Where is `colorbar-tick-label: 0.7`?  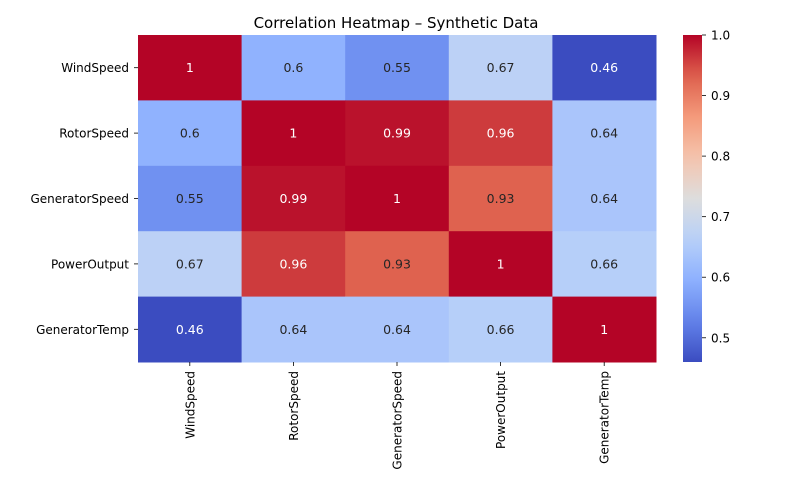
colorbar-tick-label: 0.7 is located at coordinates (720, 217).